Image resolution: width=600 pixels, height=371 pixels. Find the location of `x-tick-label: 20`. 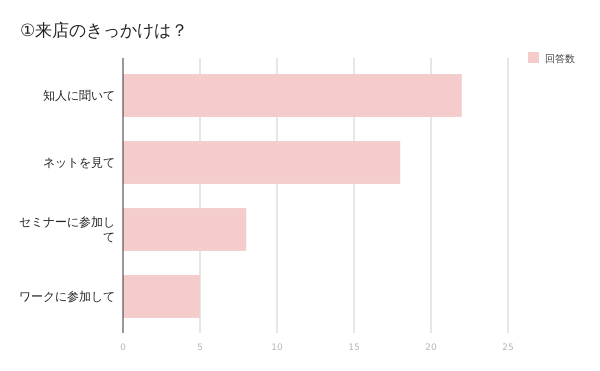

x-tick-label: 20 is located at coordinates (431, 348).